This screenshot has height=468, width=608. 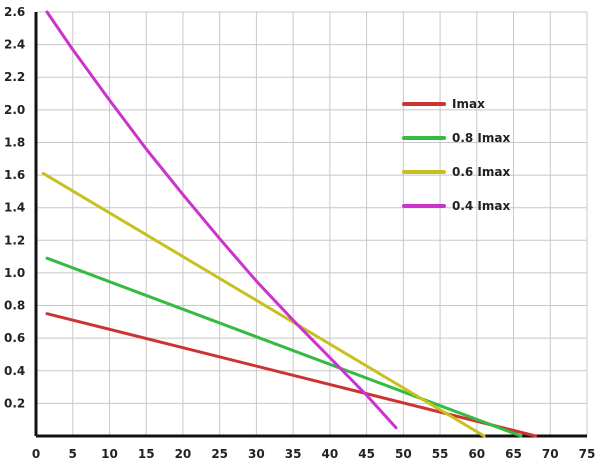 What do you see at coordinates (476, 454) in the screenshot?
I see `x-tick-label: 60` at bounding box center [476, 454].